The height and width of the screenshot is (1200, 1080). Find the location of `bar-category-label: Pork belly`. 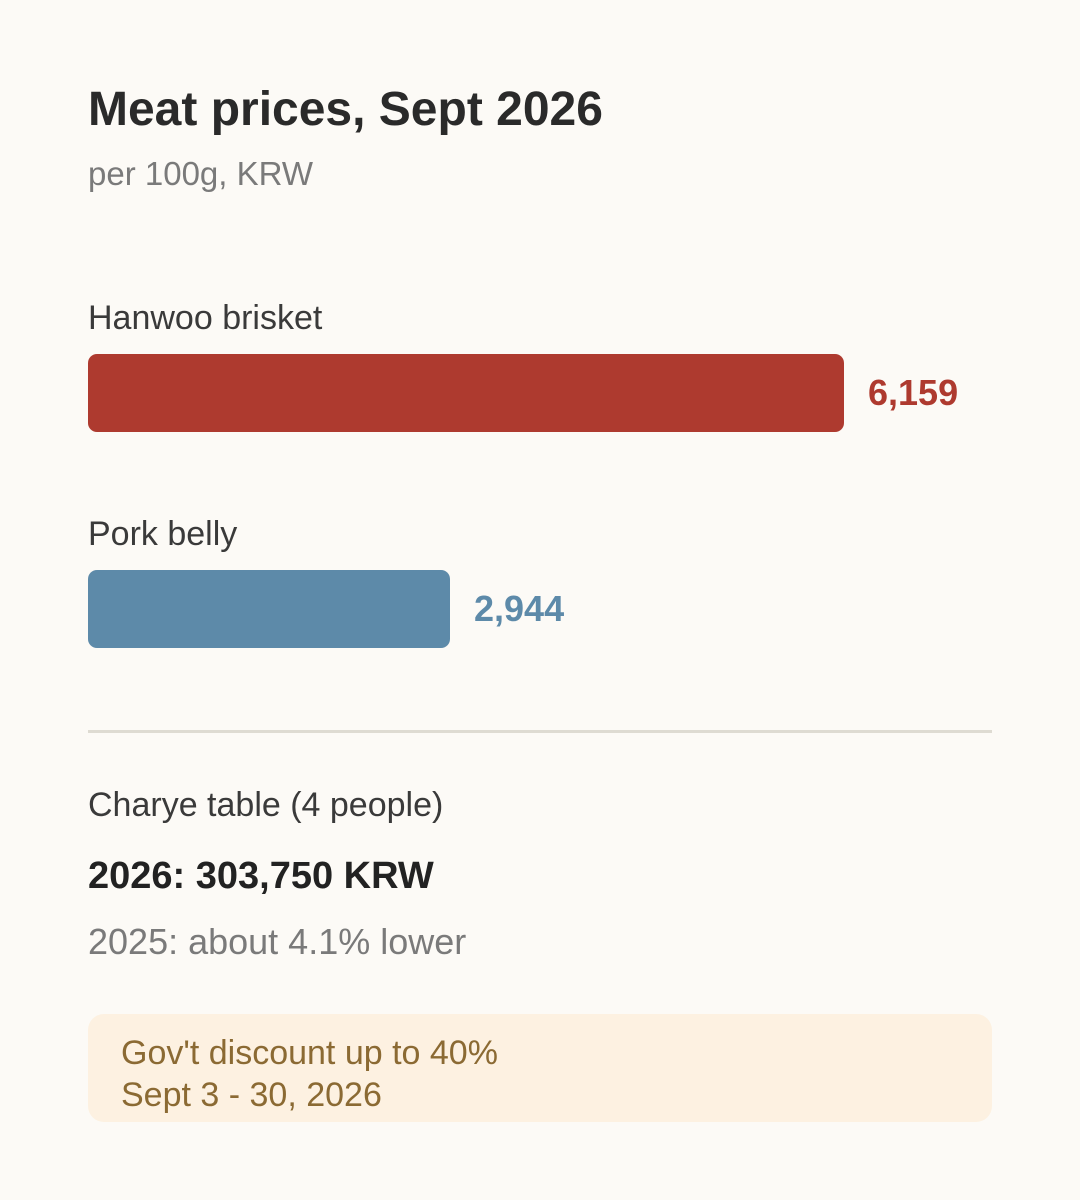

bar-category-label: Pork belly is located at coordinates (163, 534).